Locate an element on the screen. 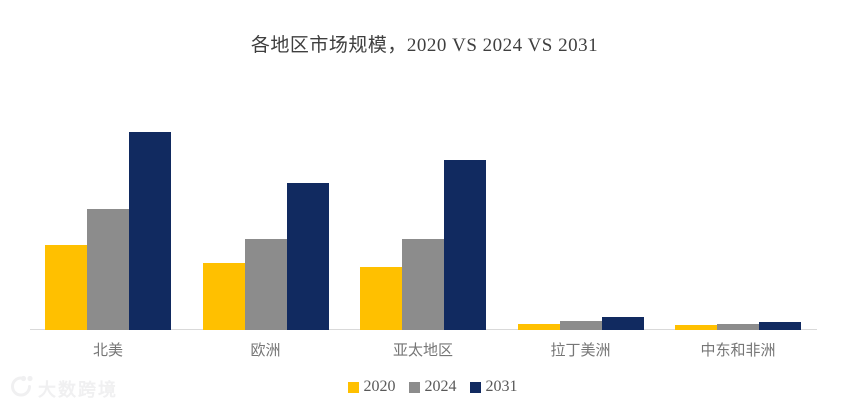 Image resolution: width=849 pixels, height=409 pixels. legend-label-2031: 2031 is located at coordinates (501, 386).